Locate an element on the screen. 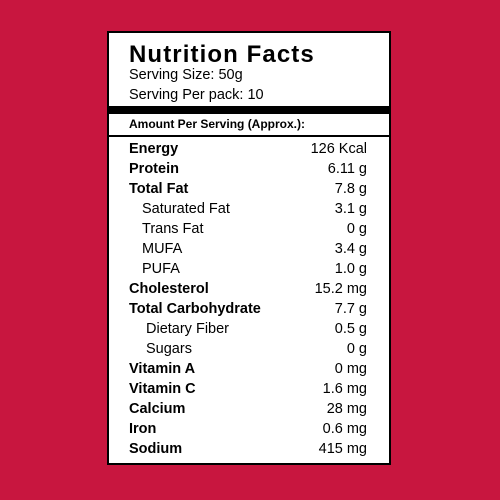 The height and width of the screenshot is (500, 500). nutrient-name: PUFA is located at coordinates (161, 269).